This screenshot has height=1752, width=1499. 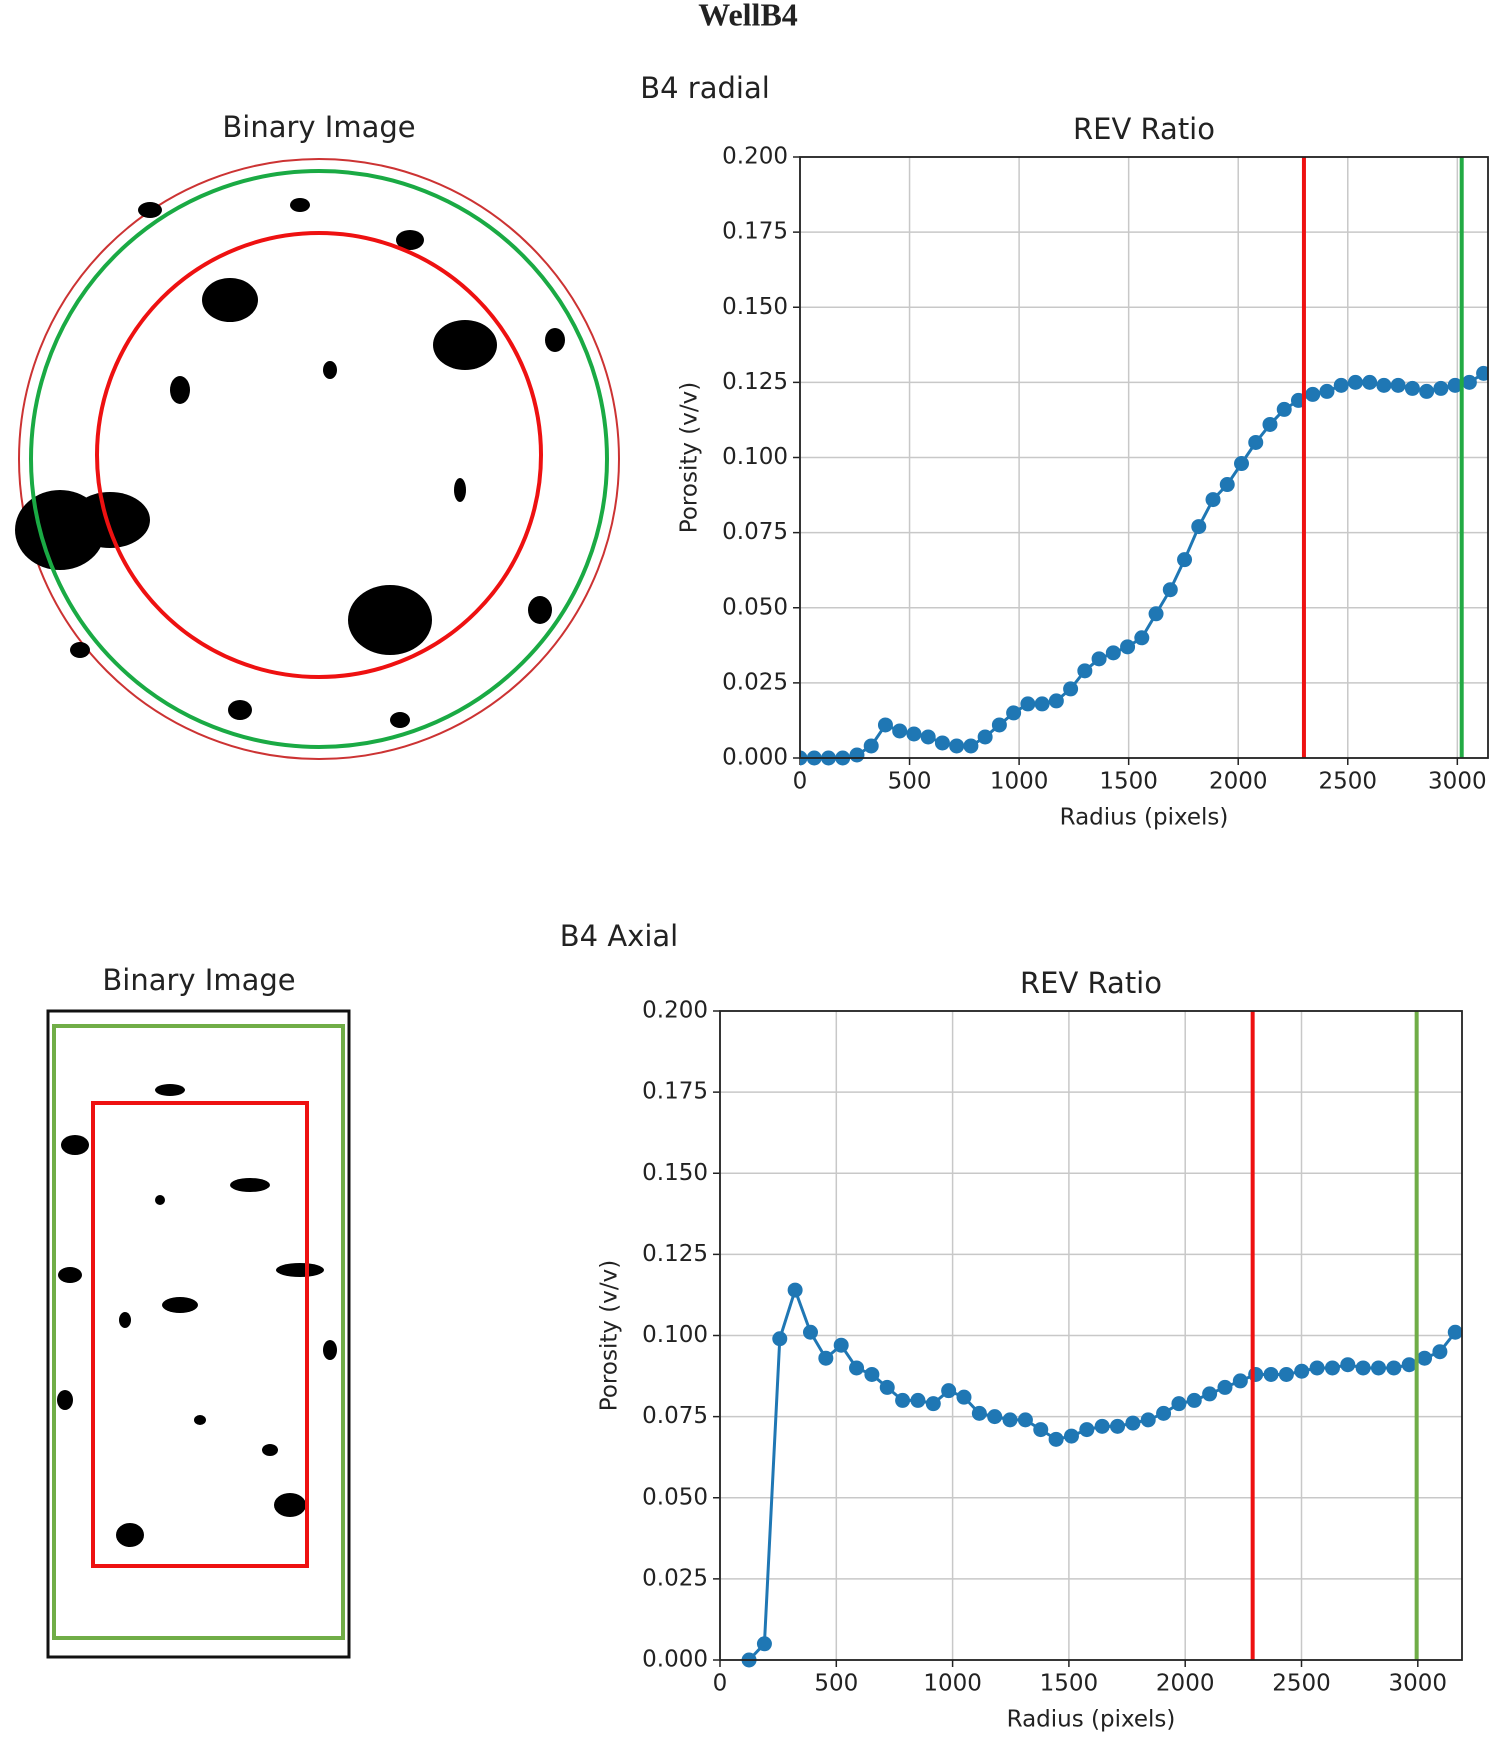 I want to click on axial-binary-image, so click(x=198, y=1334).